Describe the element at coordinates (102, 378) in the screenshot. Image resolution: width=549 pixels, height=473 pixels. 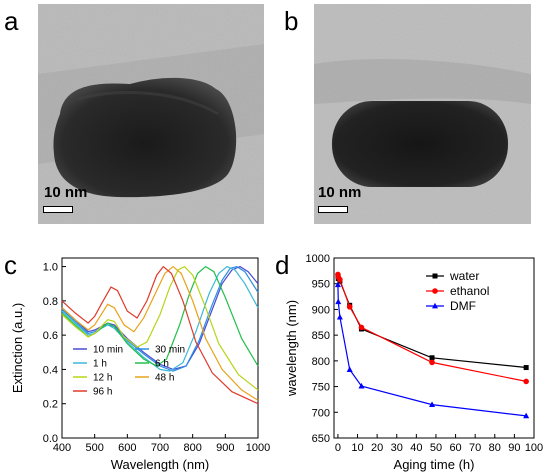
I see `legend-label-12-h: 12 h` at that location.